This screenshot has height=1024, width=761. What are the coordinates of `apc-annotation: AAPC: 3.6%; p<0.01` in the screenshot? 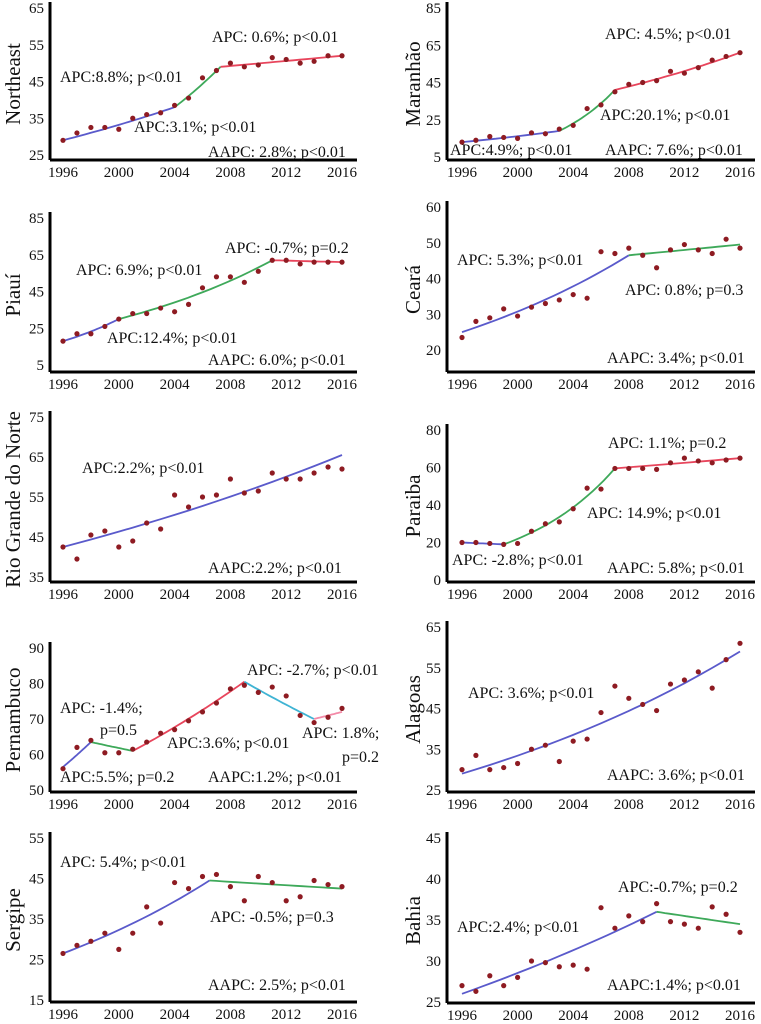 It's located at (676, 775).